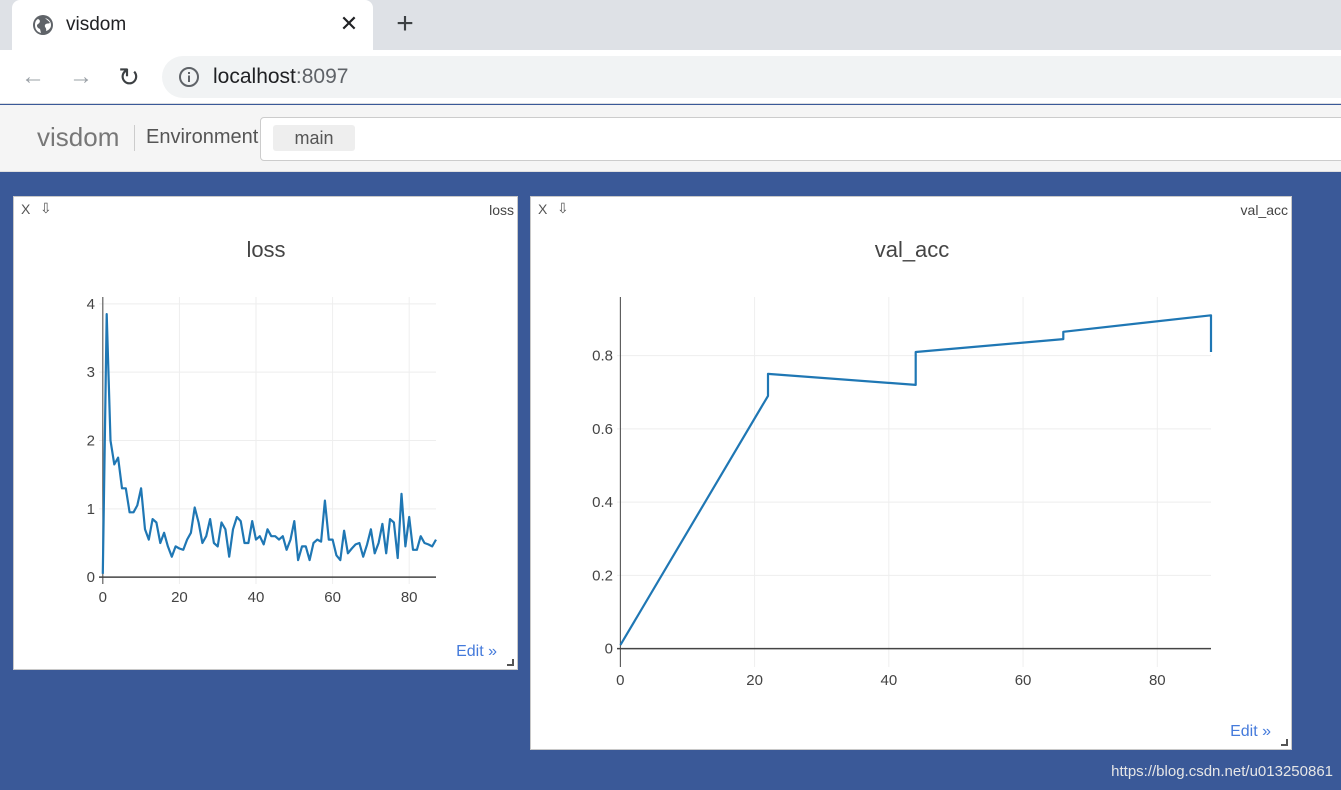 The width and height of the screenshot is (1341, 790). What do you see at coordinates (670, 25) in the screenshot?
I see `browser-tab-strip: visdom ✕ +` at bounding box center [670, 25].